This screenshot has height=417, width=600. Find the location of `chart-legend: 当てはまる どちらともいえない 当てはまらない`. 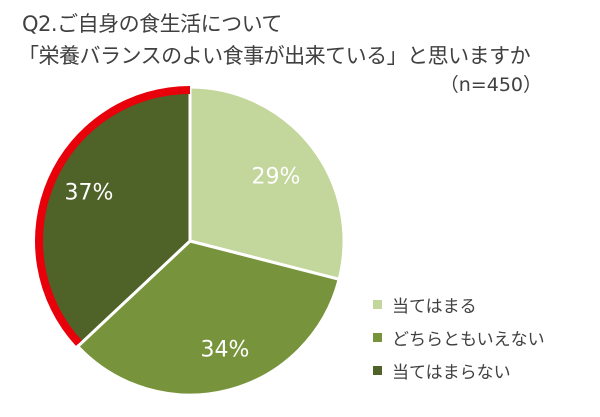

chart-legend: 当てはまる どちらともいえない 当てはまらない is located at coordinates (459, 337).